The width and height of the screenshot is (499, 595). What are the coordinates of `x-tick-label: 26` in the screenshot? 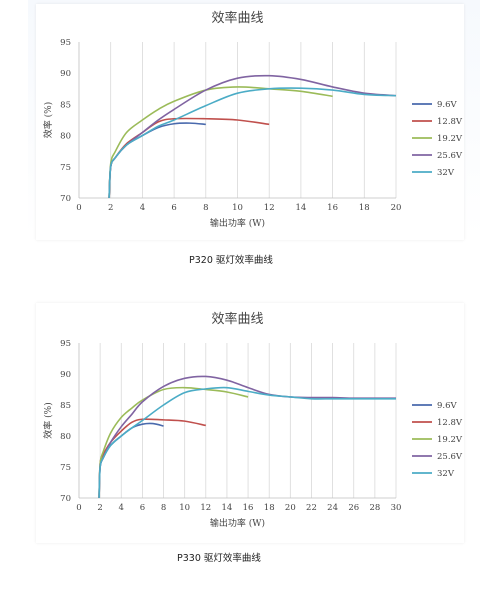 It's located at (353, 508).